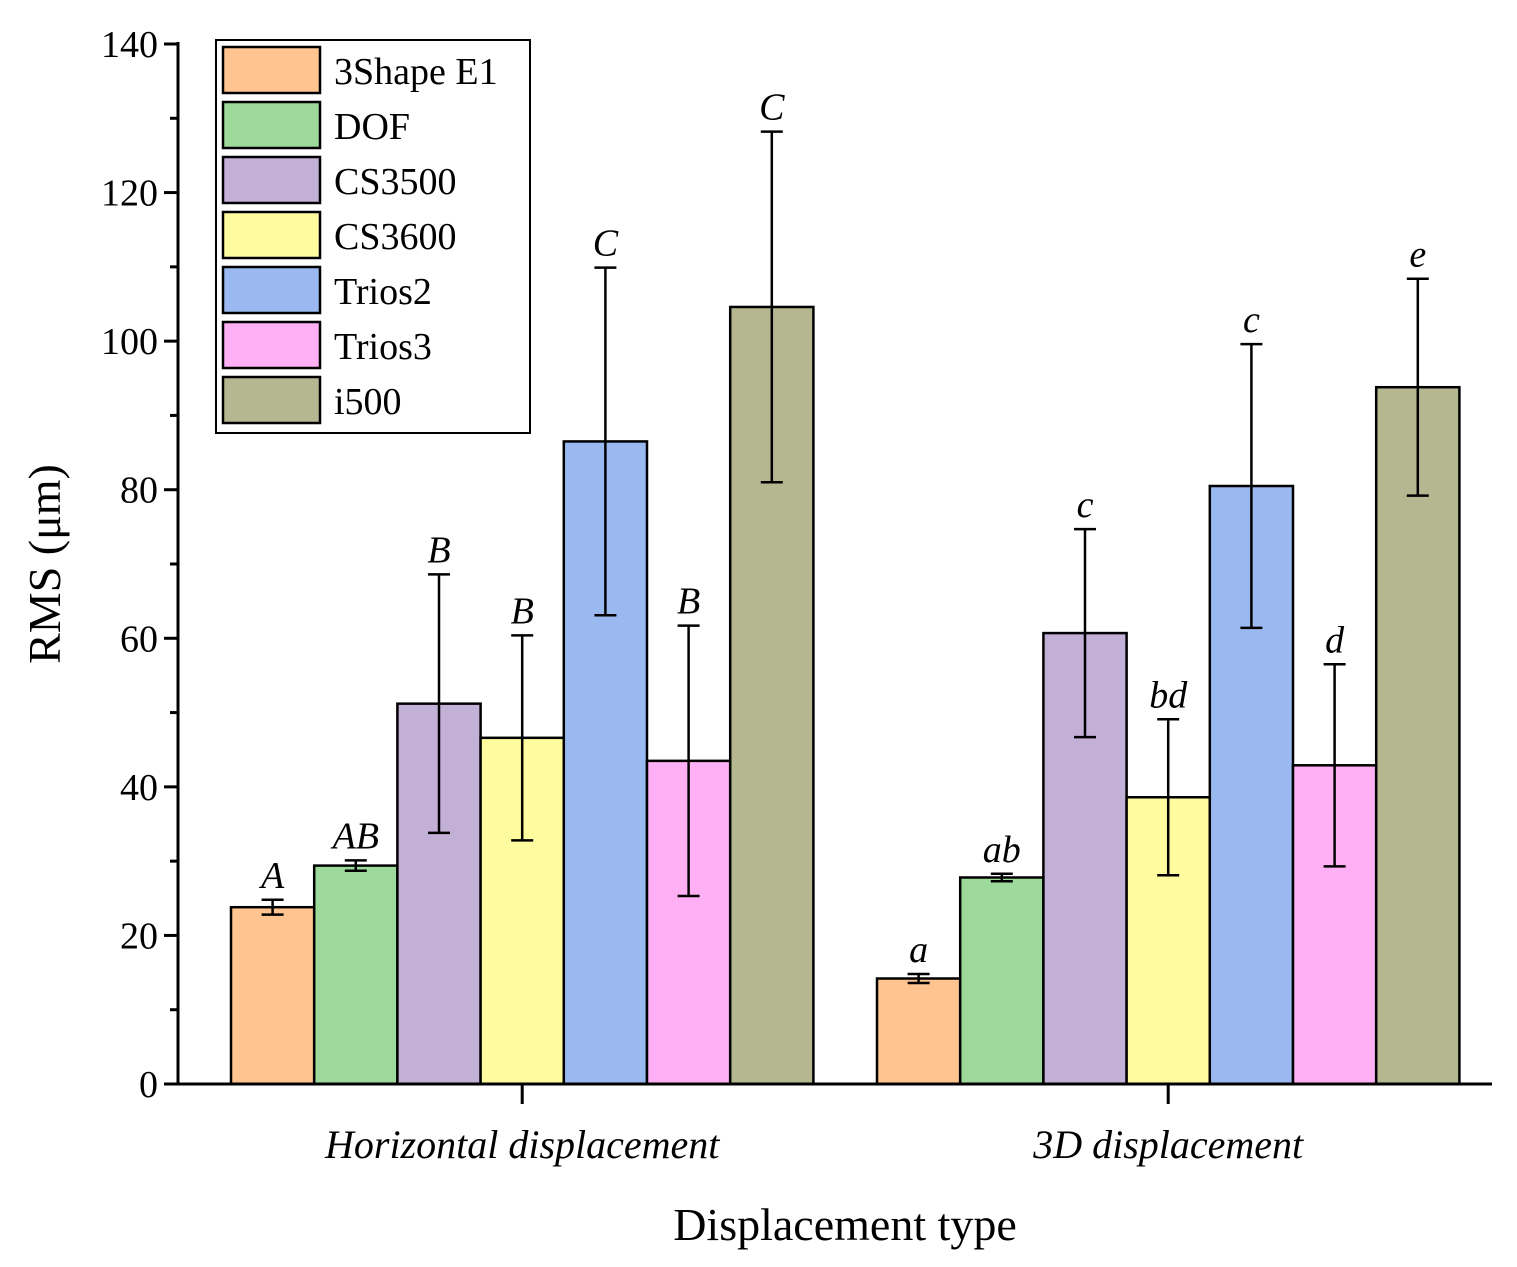 This screenshot has width=1517, height=1267. I want to click on significance-letter-trios3-3d-displacement: d, so click(1335, 640).